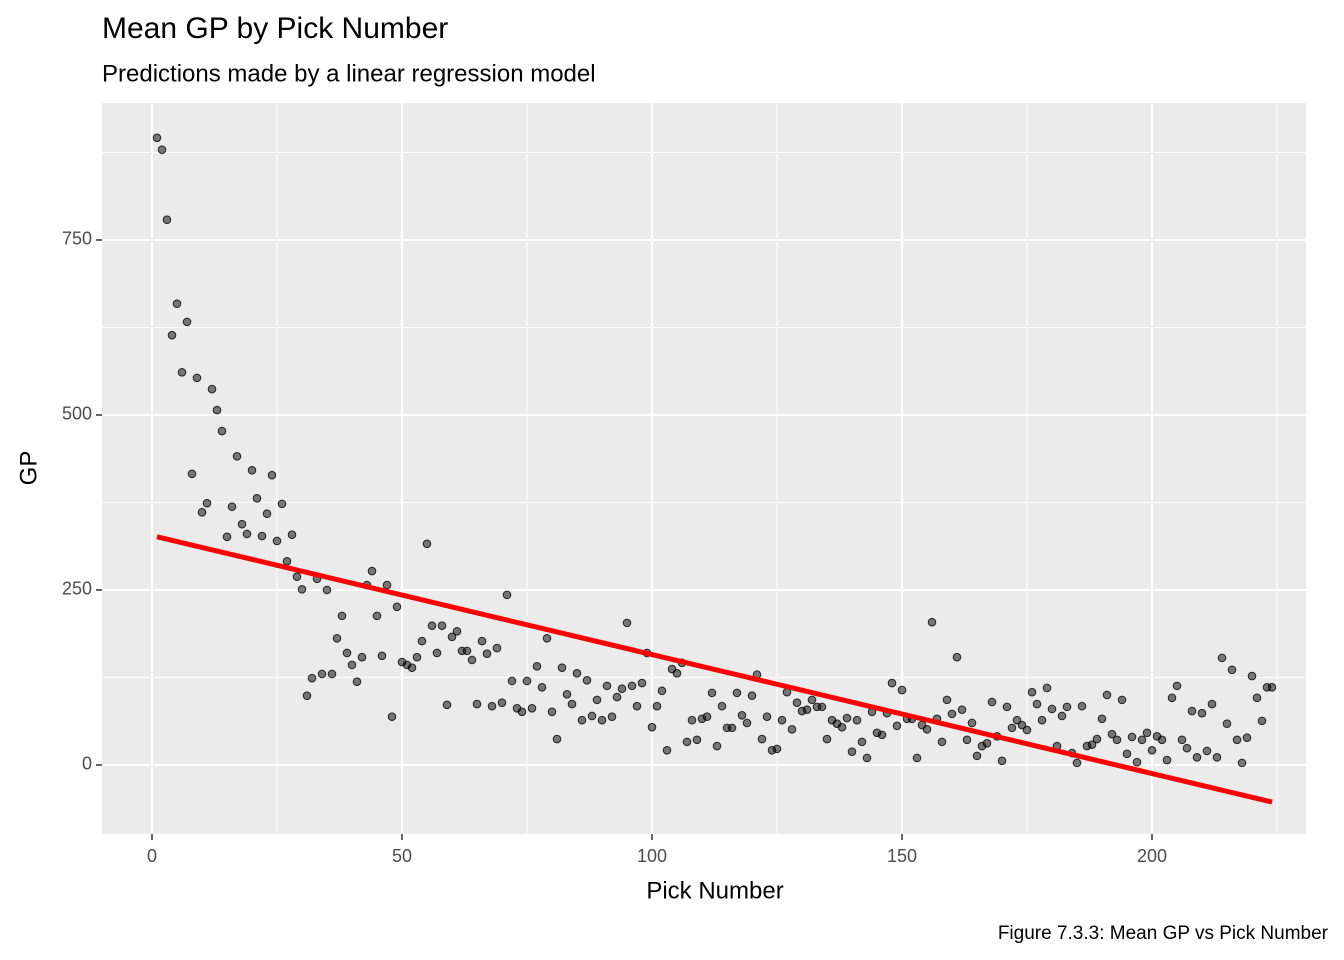 The width and height of the screenshot is (1344, 960). I want to click on caption: Figure 7.3.3: Mean GP vs Pick Number, so click(1163, 933).